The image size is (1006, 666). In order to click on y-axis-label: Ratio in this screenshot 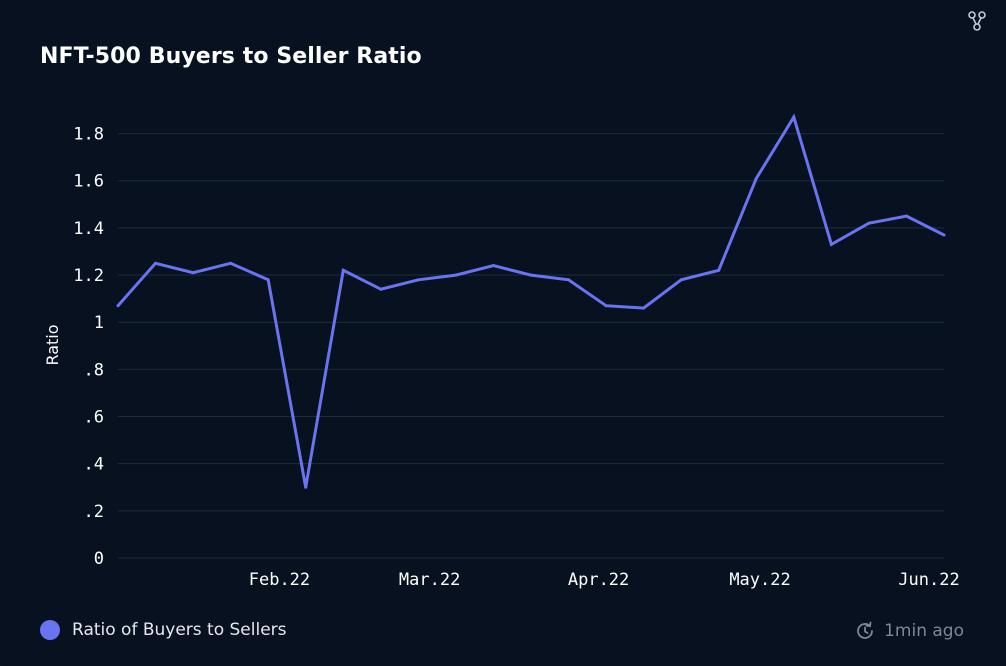, I will do `click(52, 344)`.